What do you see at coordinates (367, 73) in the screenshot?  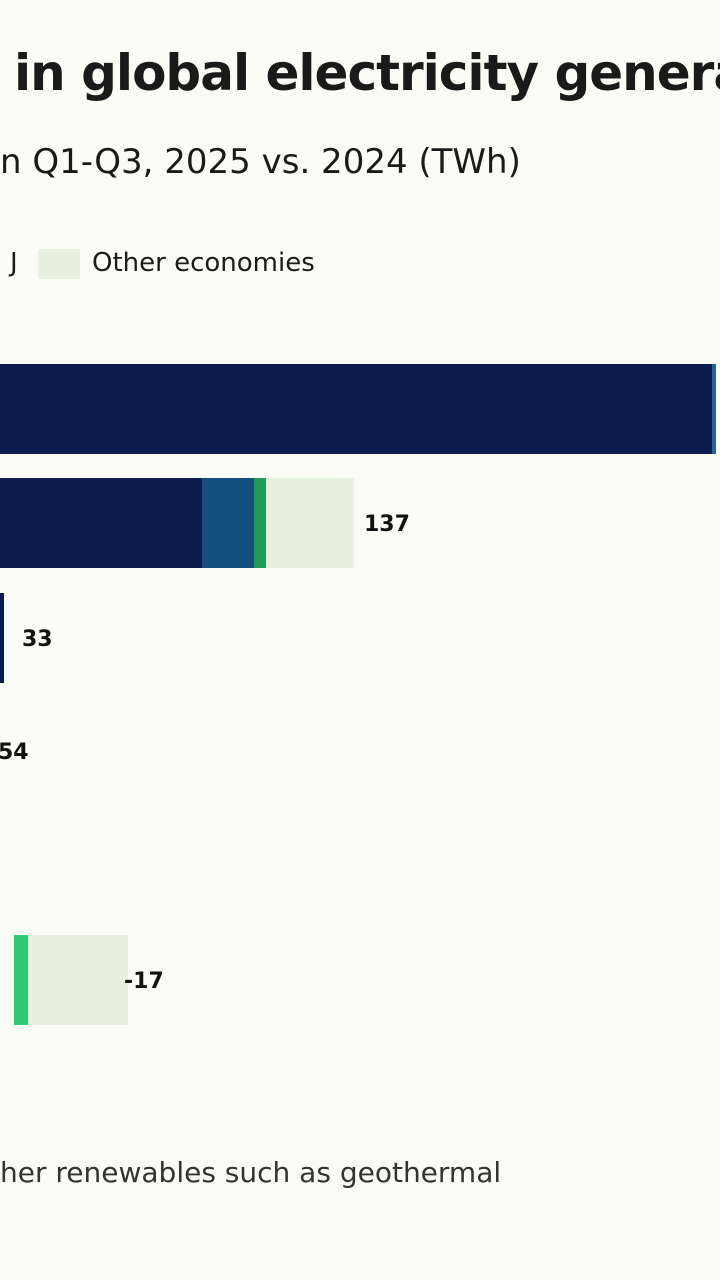 I see `chart-title: in global electricity genera` at bounding box center [367, 73].